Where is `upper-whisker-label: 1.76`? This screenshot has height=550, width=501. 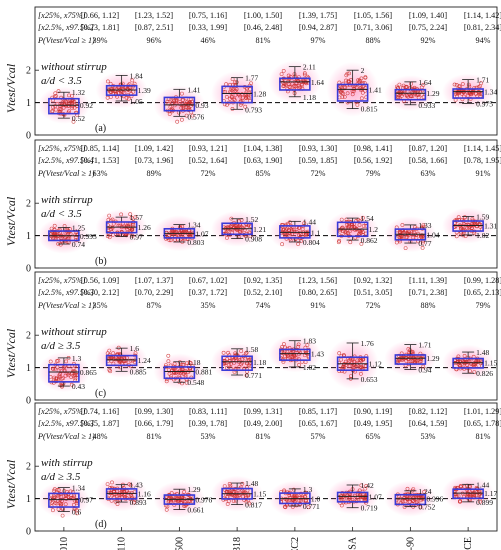
upper-whisker-label: 1.76 is located at coordinates (367, 343).